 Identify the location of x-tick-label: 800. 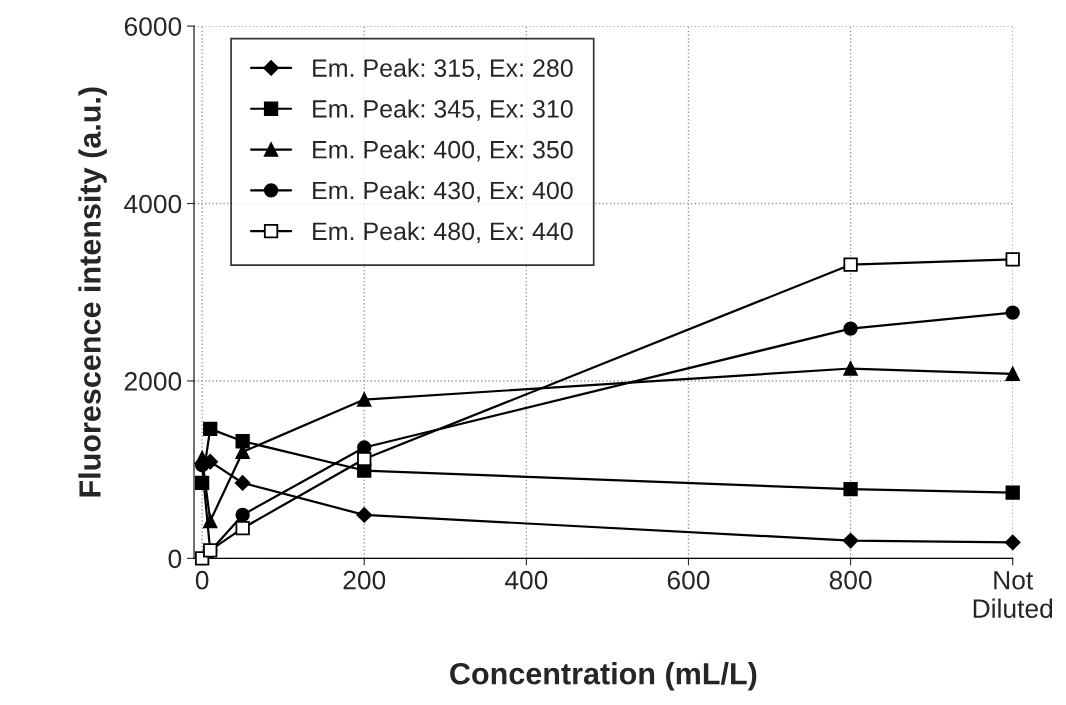
(850, 580).